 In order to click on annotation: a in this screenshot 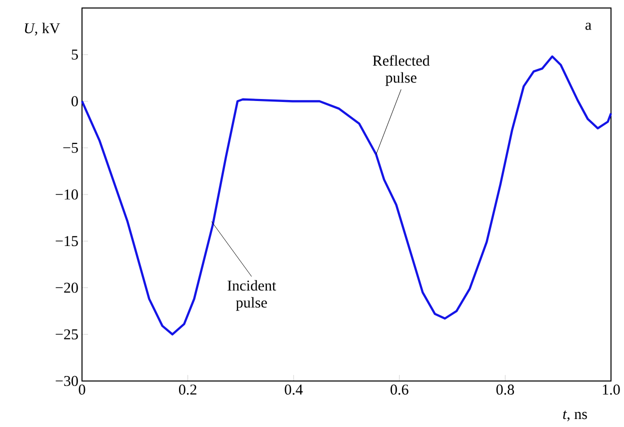, I will do `click(588, 26)`.